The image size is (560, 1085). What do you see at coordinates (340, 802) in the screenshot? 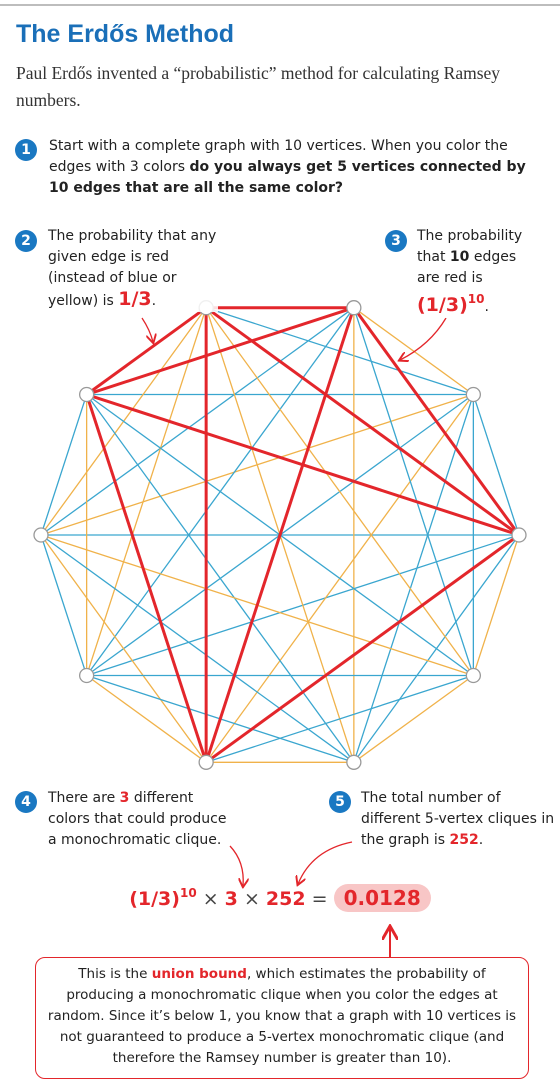
I see `step-badge: 5` at bounding box center [340, 802].